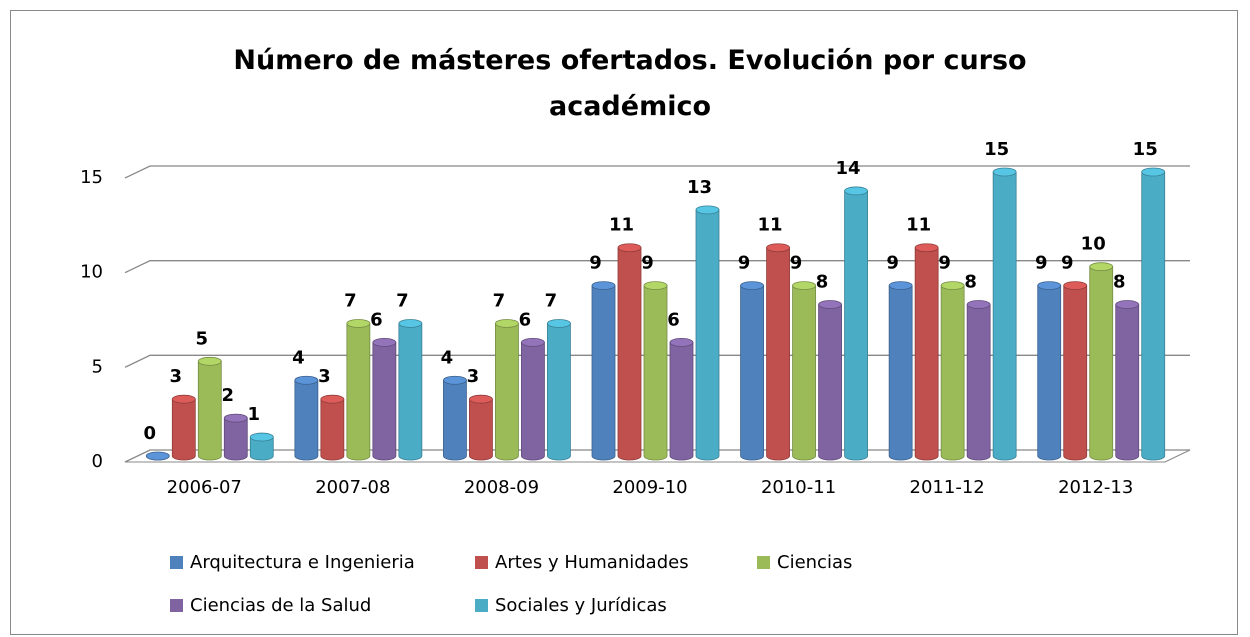  I want to click on legend-label: Ciencias, so click(814, 562).